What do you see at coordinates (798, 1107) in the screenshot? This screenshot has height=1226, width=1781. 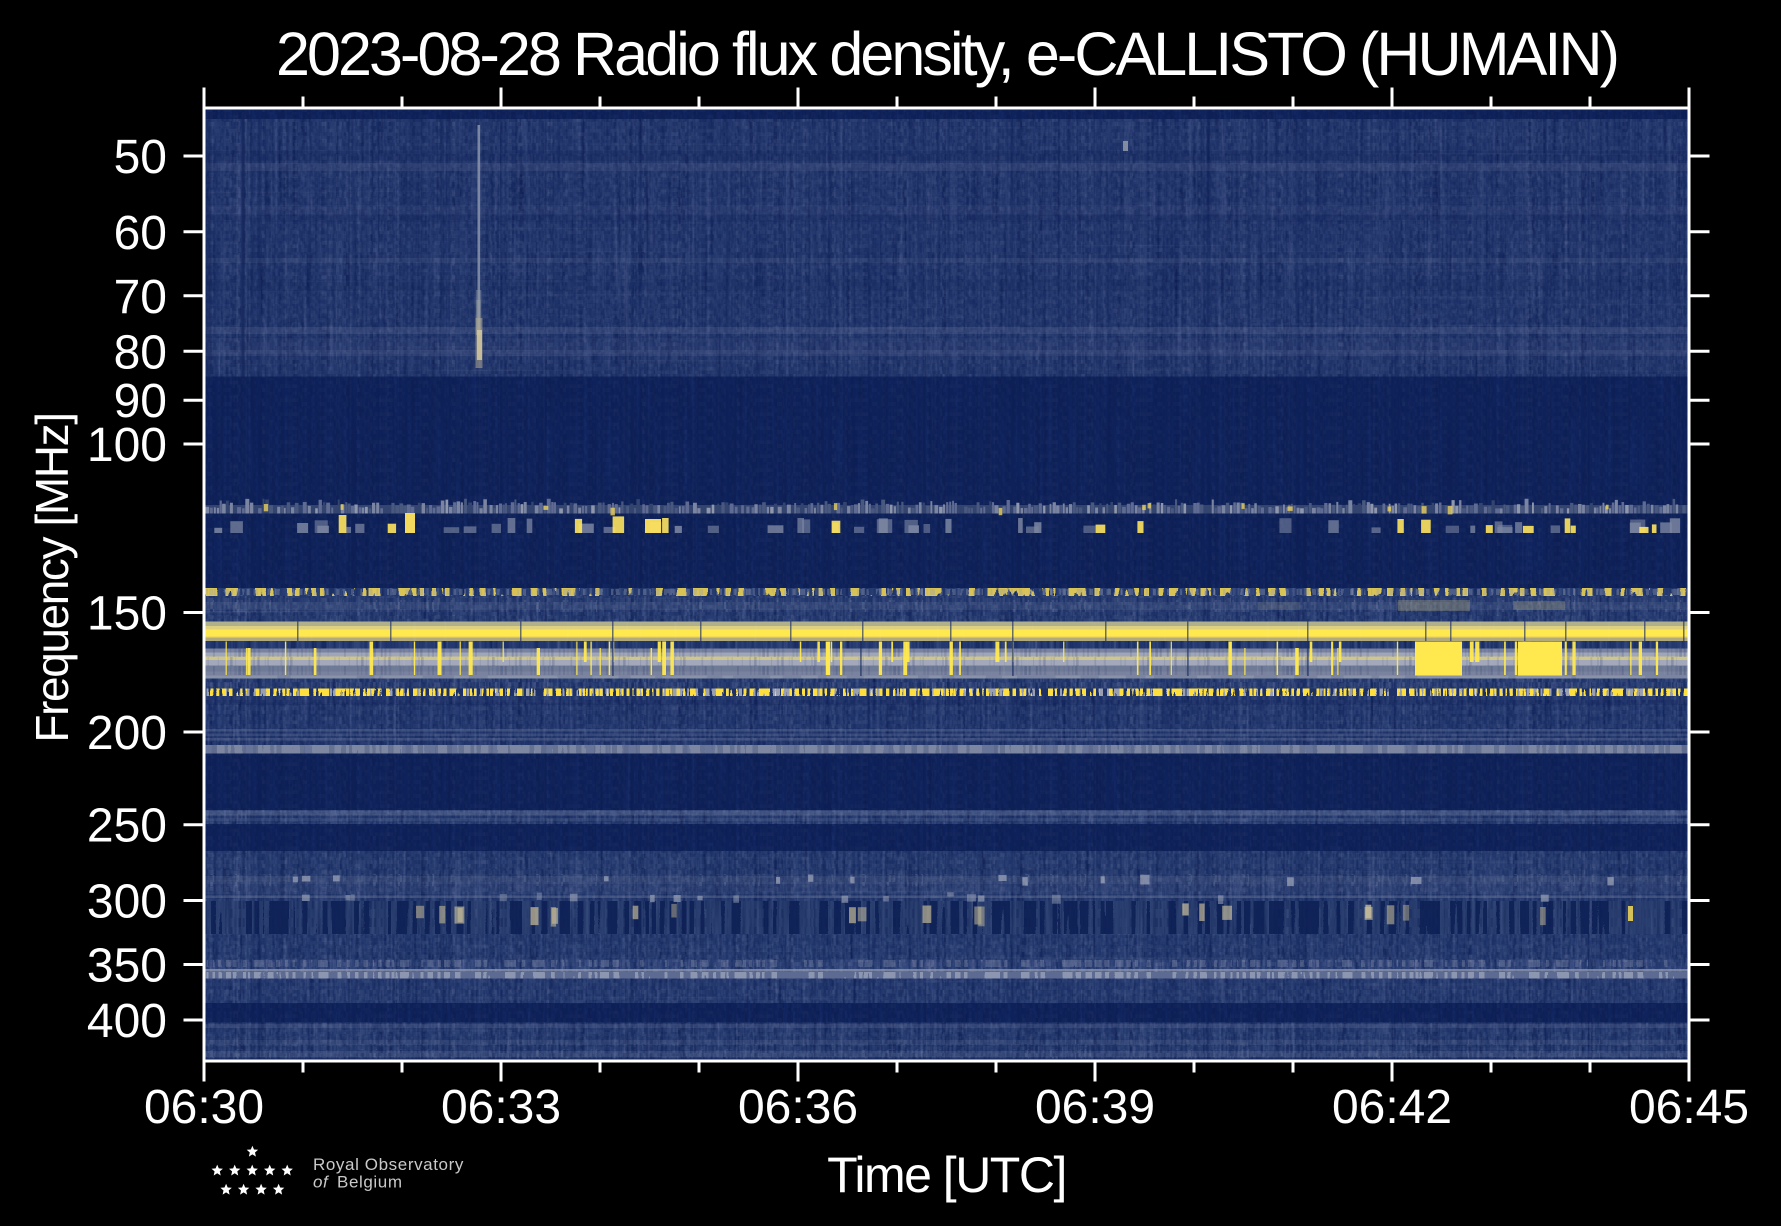 I see `svg-text: 06:36` at bounding box center [798, 1107].